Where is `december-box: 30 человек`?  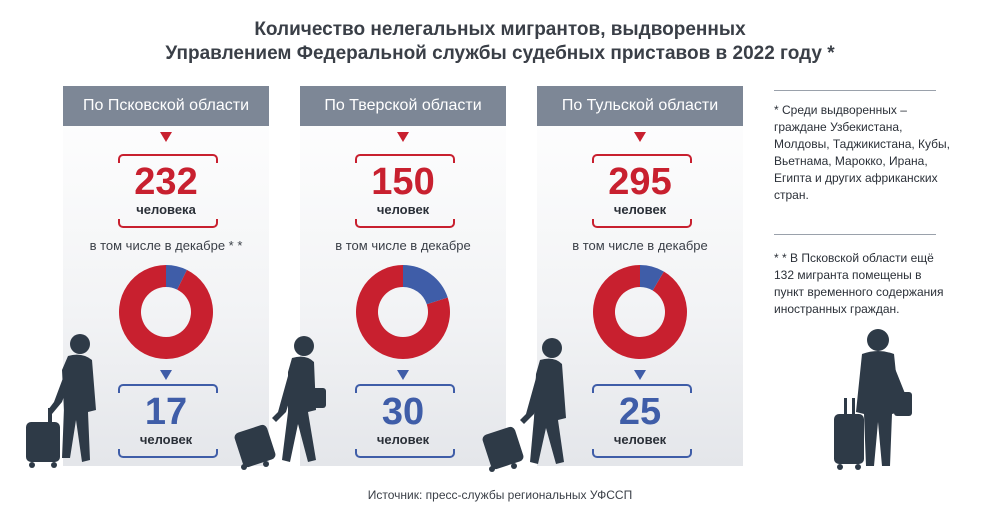
december-box: 30 человек is located at coordinates (405, 421).